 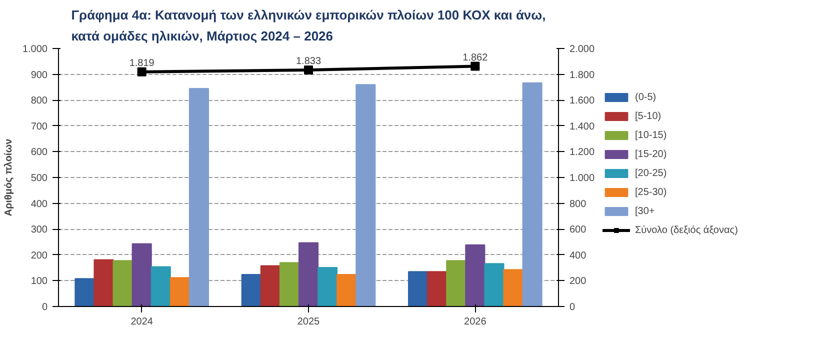 What do you see at coordinates (45, 307) in the screenshot?
I see `y-tick-label: 0` at bounding box center [45, 307].